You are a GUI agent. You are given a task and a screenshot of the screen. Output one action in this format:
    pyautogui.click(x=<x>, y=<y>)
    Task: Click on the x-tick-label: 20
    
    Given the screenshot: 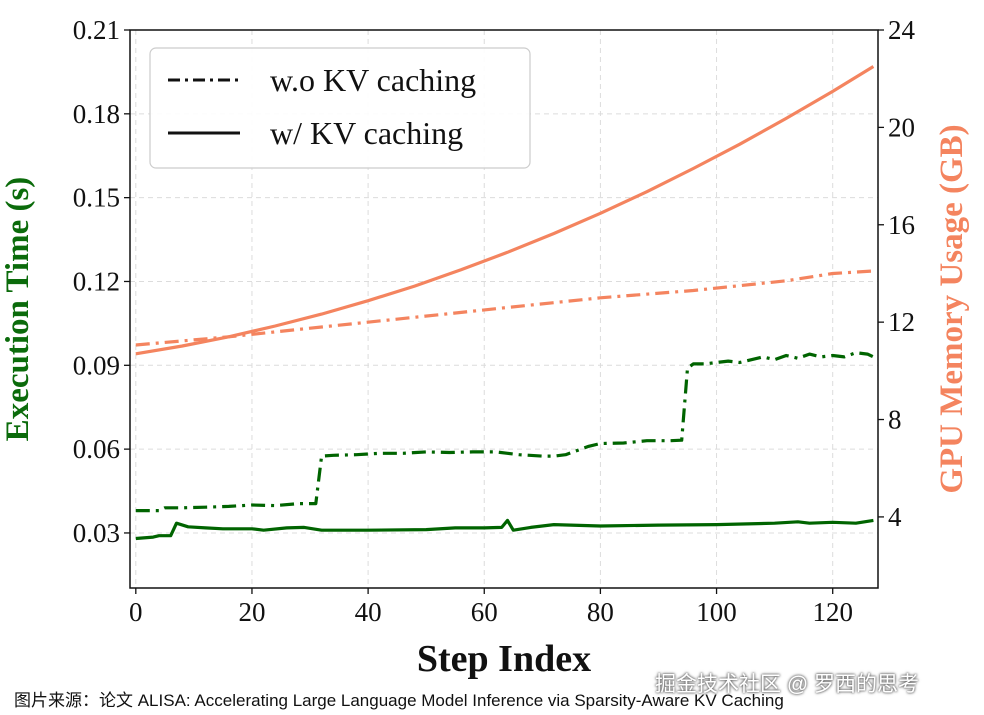 What is the action you would take?
    pyautogui.click(x=251, y=612)
    